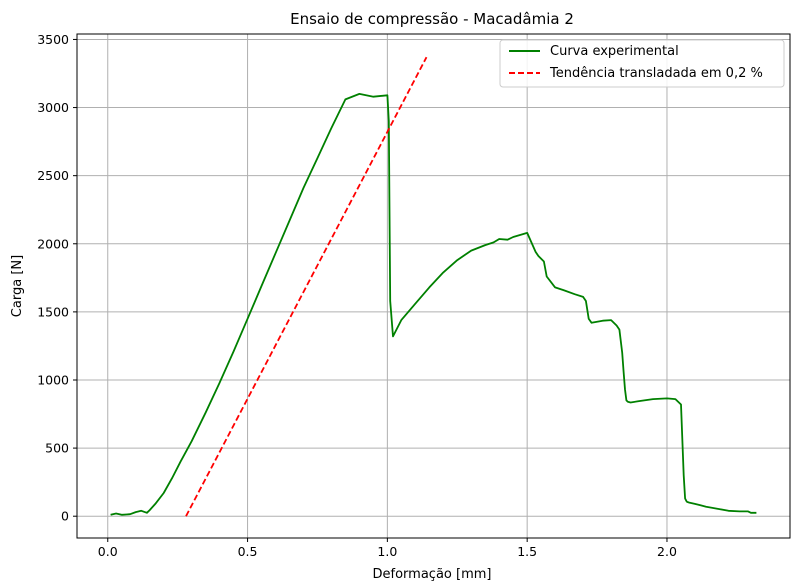 The width and height of the screenshot is (794, 586). What do you see at coordinates (108, 551) in the screenshot?
I see `x-tick-label: 0.0` at bounding box center [108, 551].